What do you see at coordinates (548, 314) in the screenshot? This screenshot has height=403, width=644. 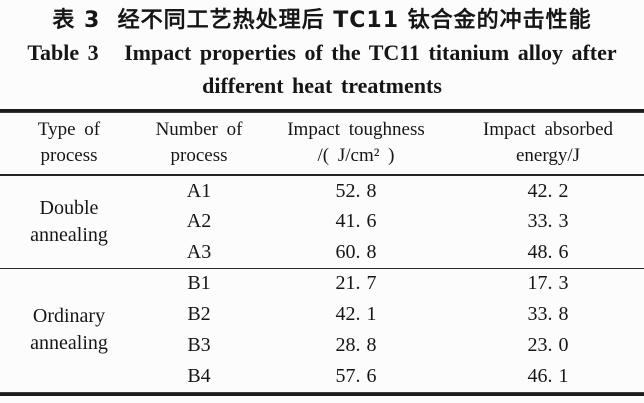 I see `cell-impact-absorbed-energy: 33. 8` at bounding box center [548, 314].